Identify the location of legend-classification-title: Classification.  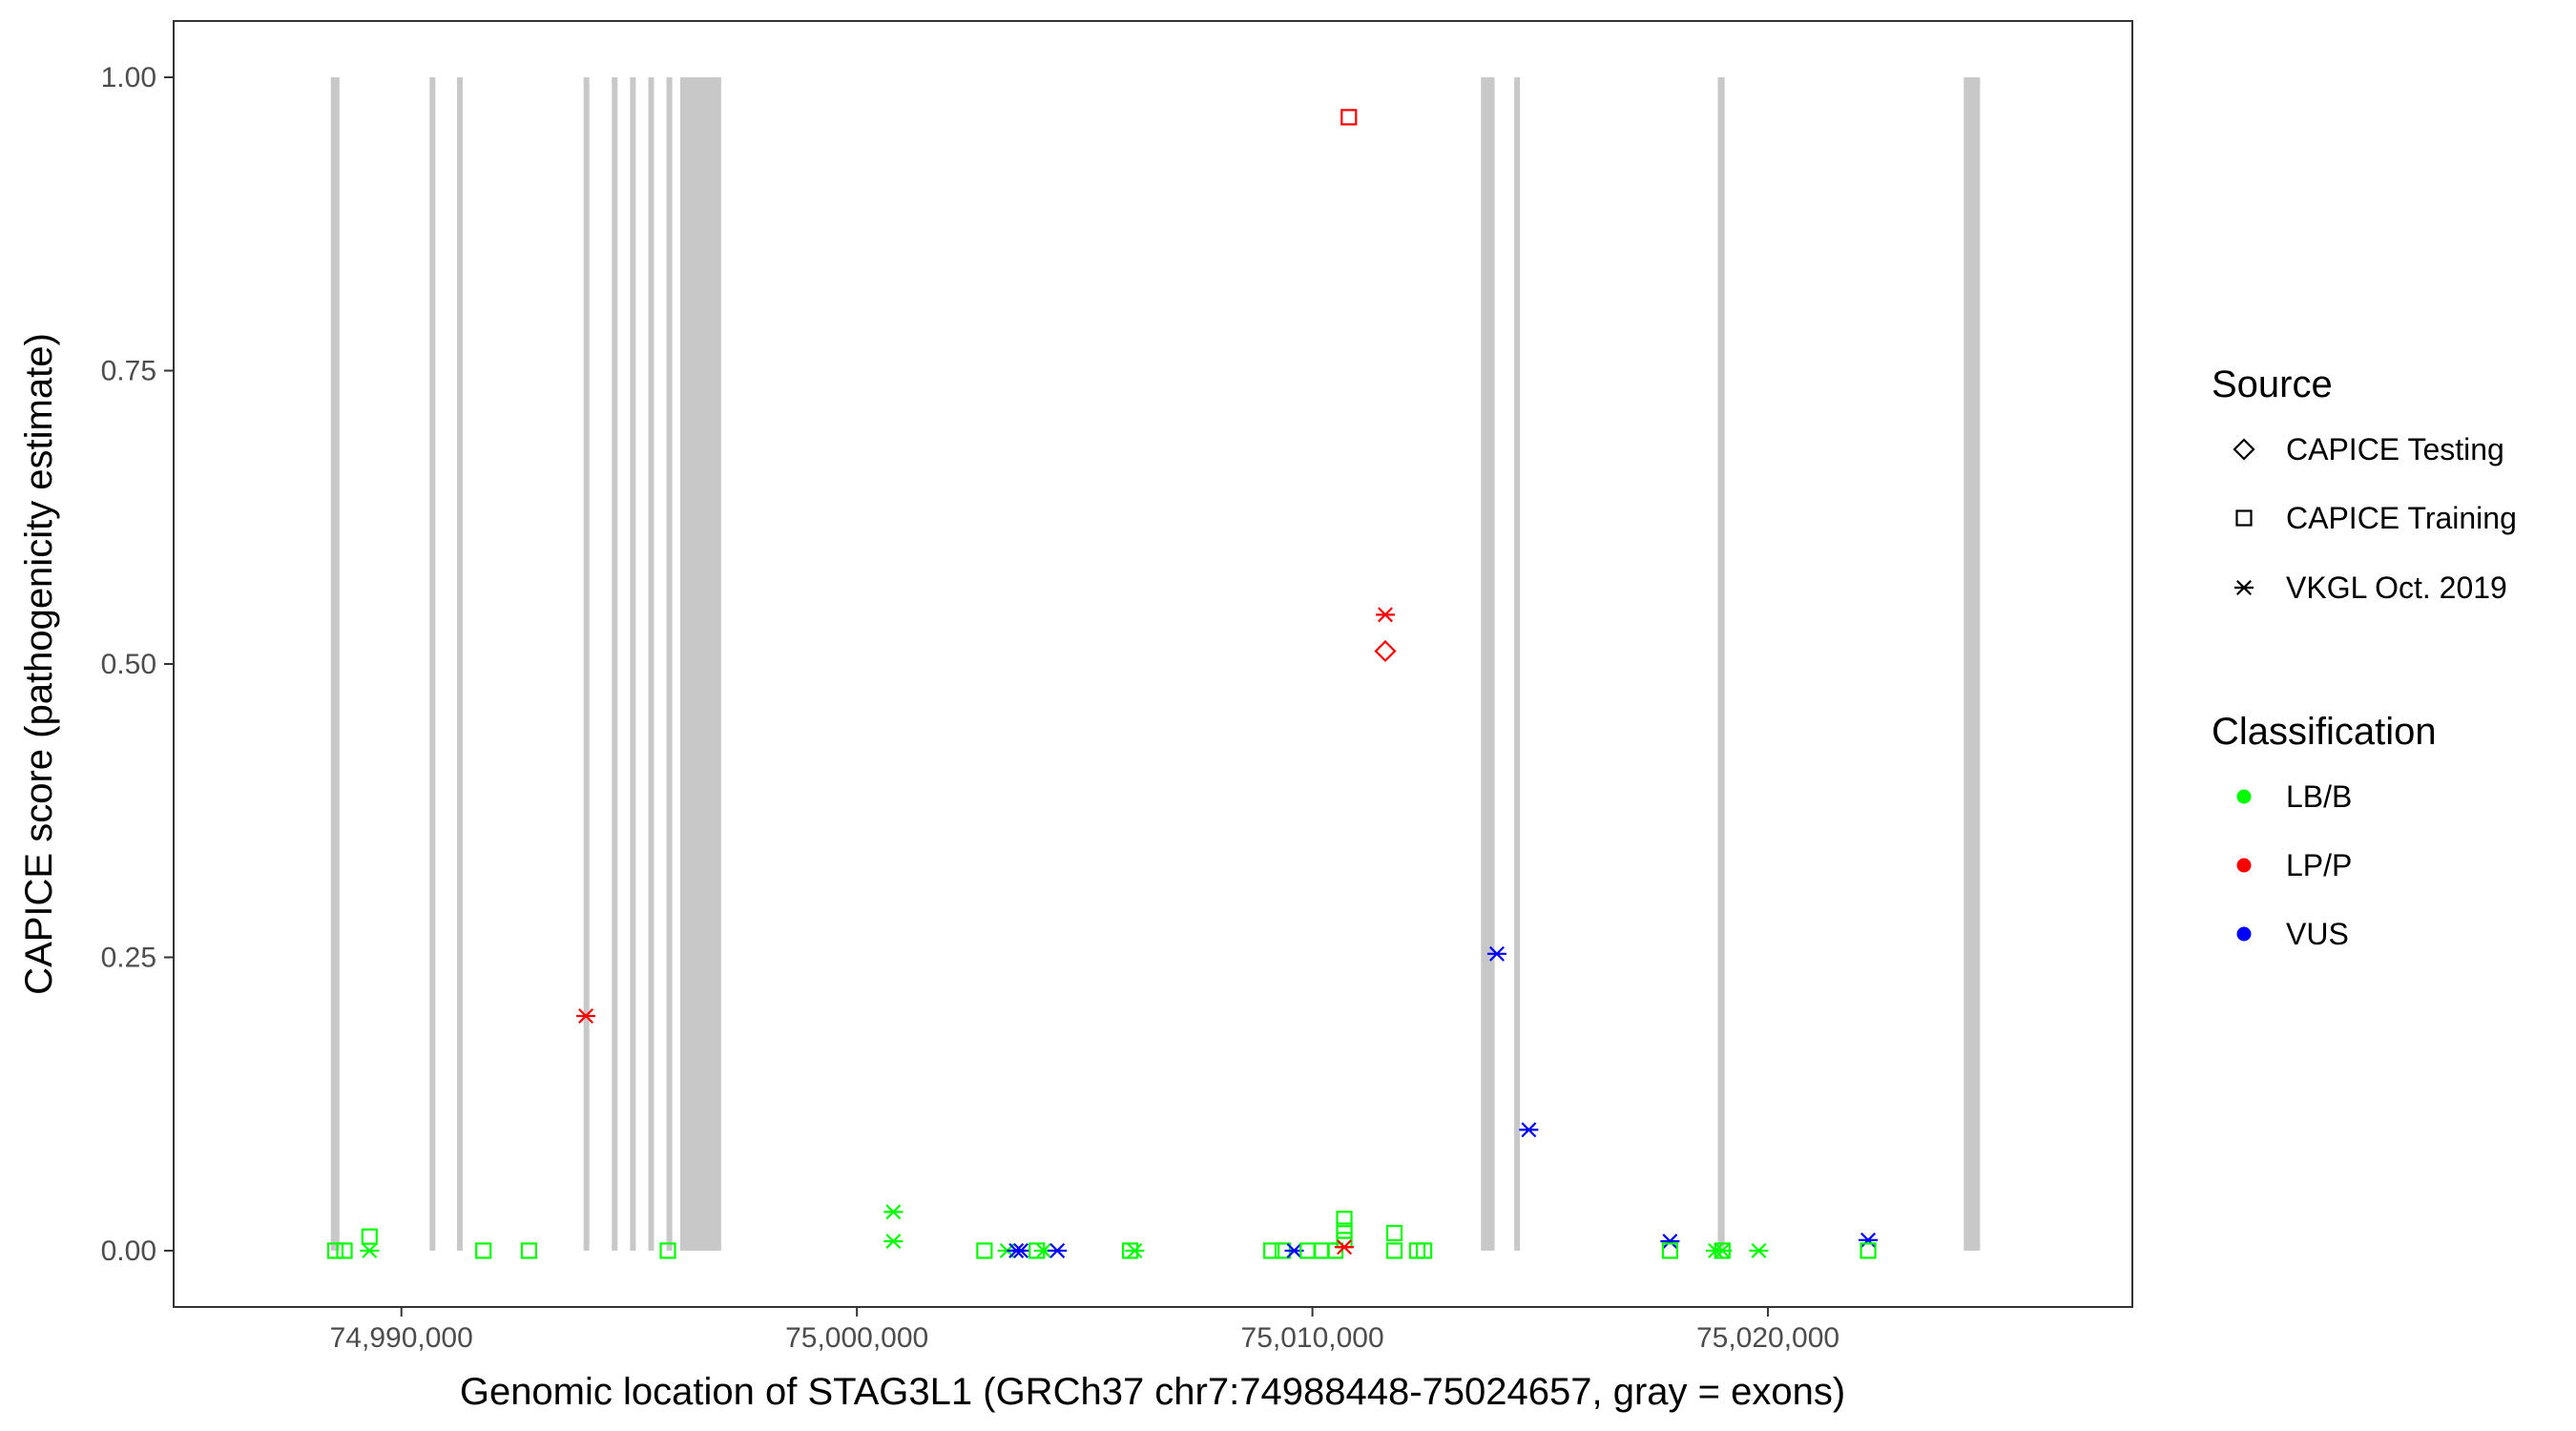
(2324, 732).